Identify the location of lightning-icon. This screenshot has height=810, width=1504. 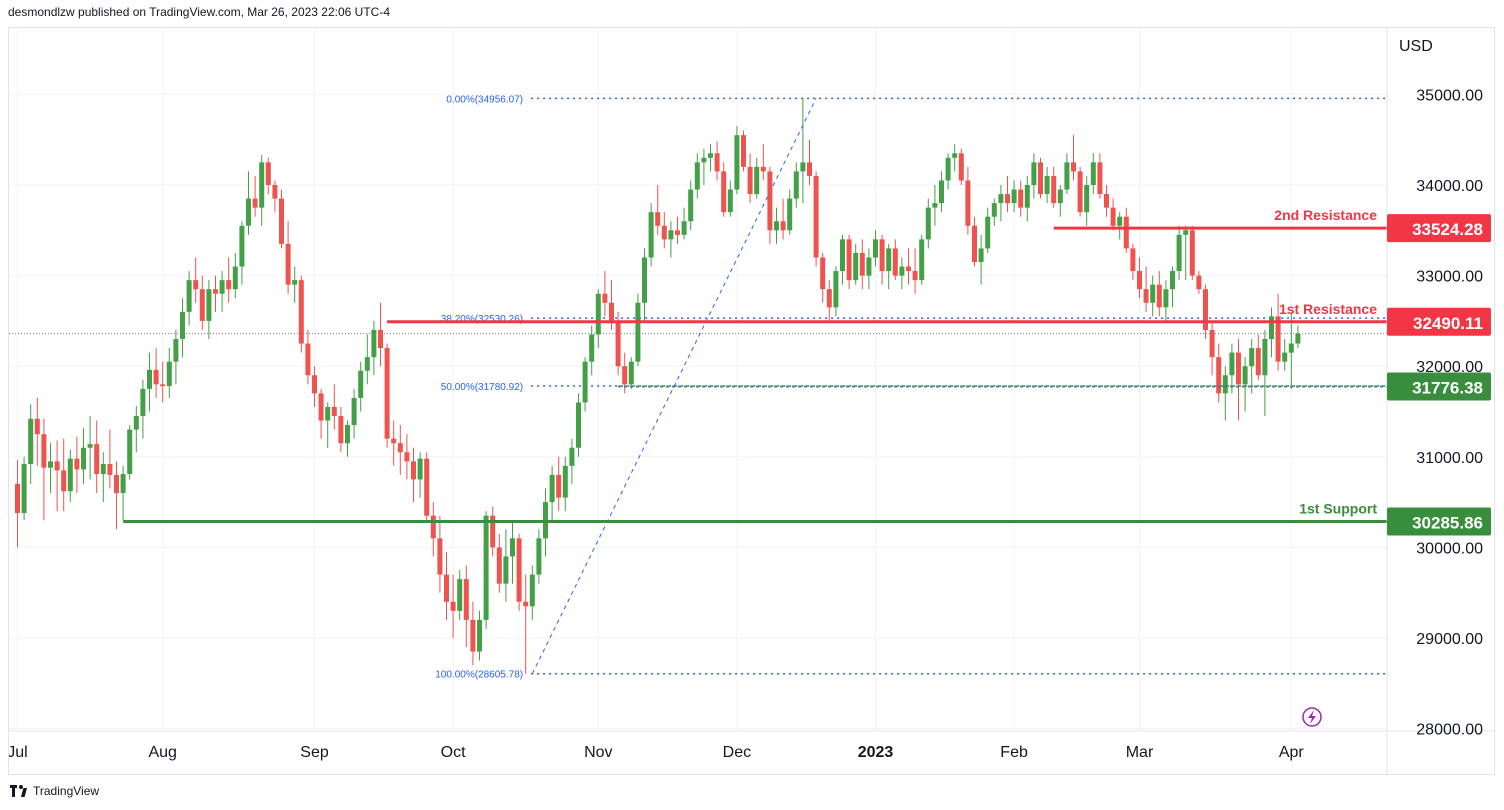
(1312, 717).